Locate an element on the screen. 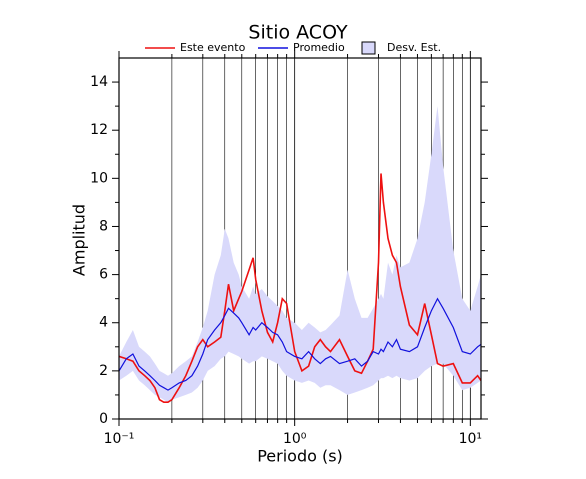 The height and width of the screenshot is (479, 586). y-tick-label: 2 is located at coordinates (103, 371).